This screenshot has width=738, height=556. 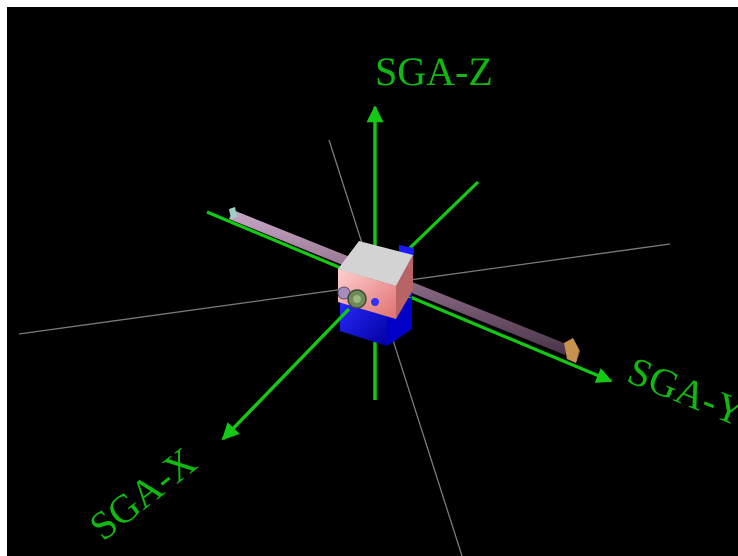 I want to click on cube-top-face, so click(x=375, y=263).